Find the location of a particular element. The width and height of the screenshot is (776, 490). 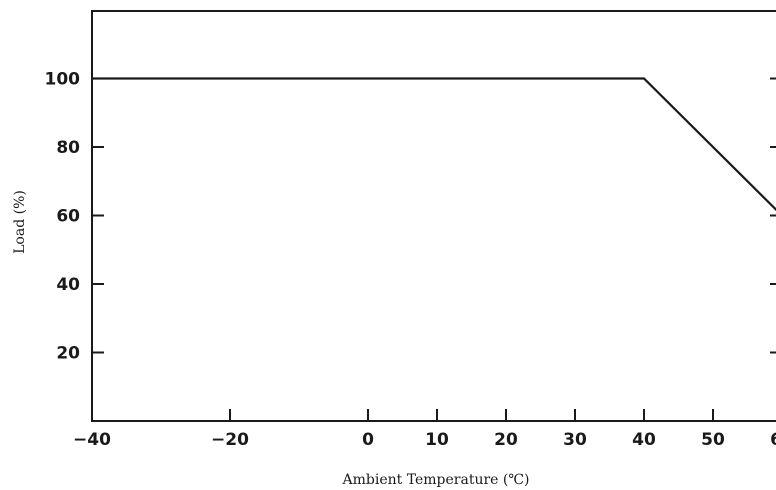

y-tick-label: 20 is located at coordinates (68, 354).